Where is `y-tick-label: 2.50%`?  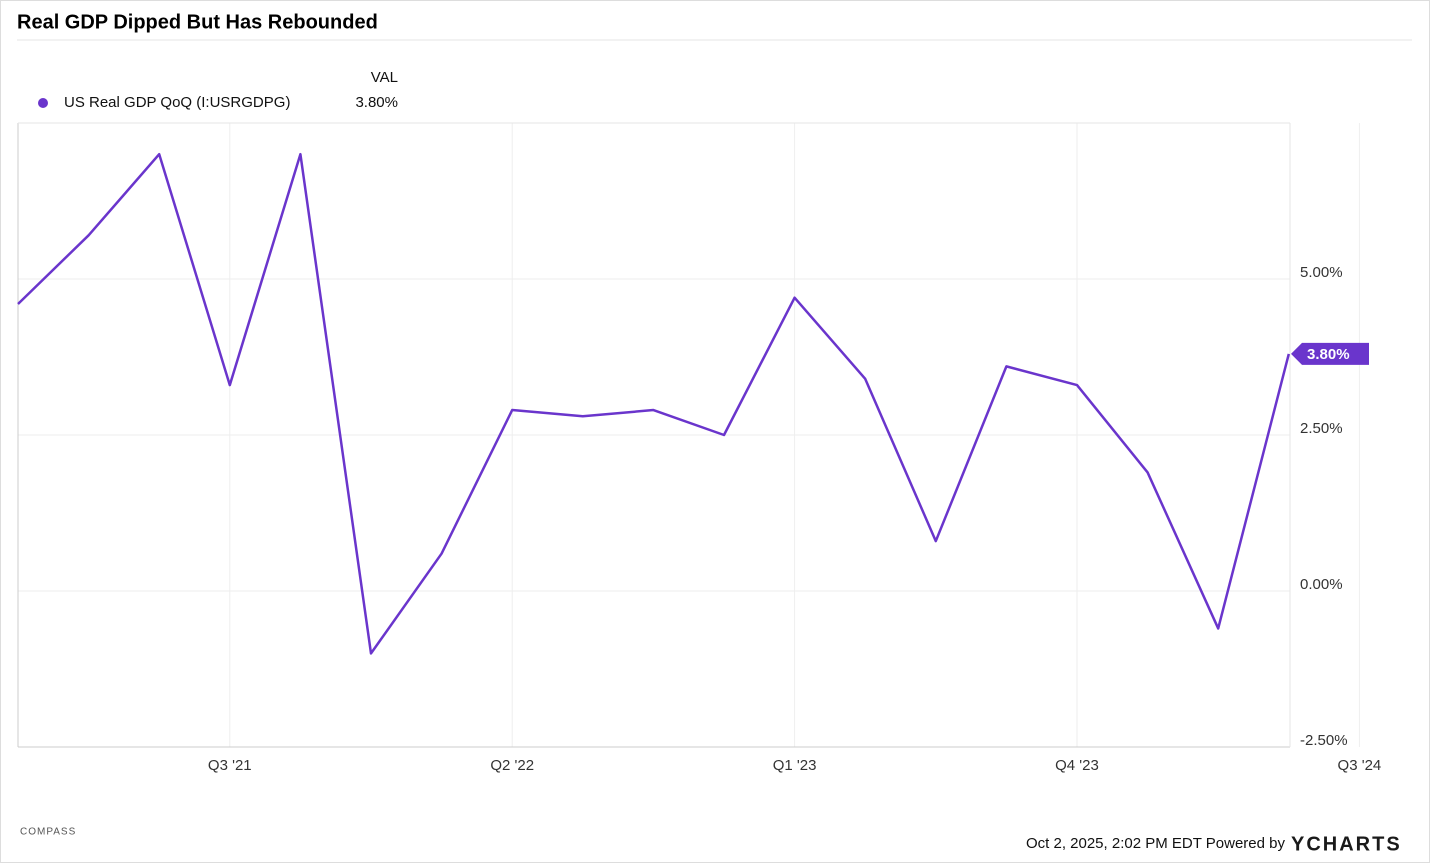
y-tick-label: 2.50% is located at coordinates (1321, 428).